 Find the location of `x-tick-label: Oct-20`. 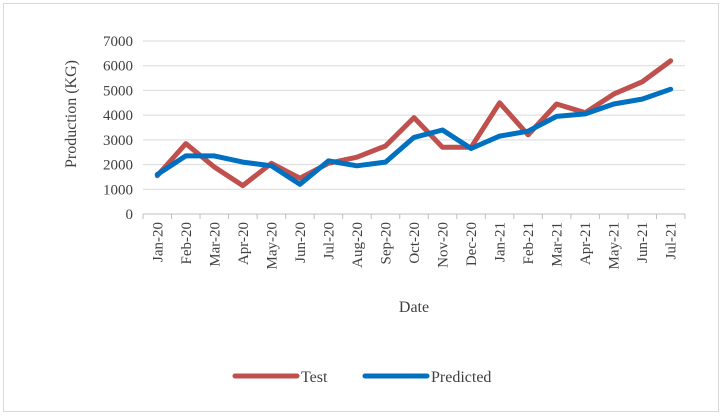

x-tick-label: Oct-20 is located at coordinates (415, 243).